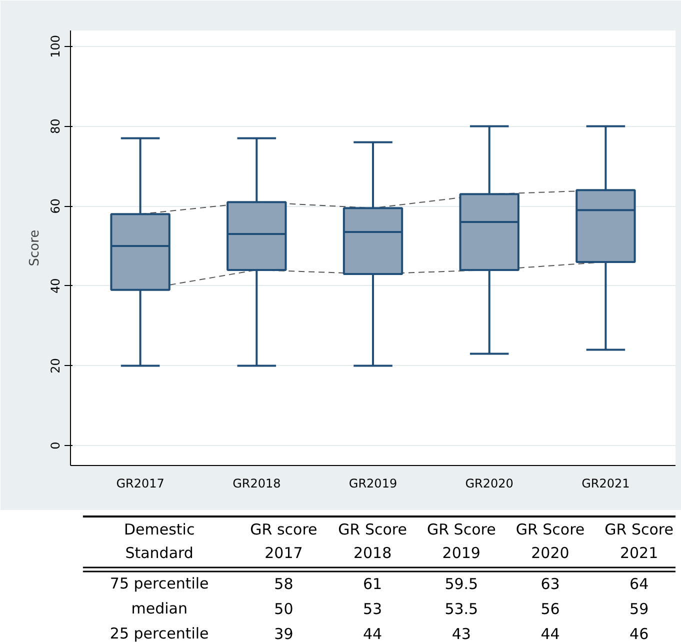 Image resolution: width=681 pixels, height=642 pixels. I want to click on text: GR Score 2020, so click(550, 541).